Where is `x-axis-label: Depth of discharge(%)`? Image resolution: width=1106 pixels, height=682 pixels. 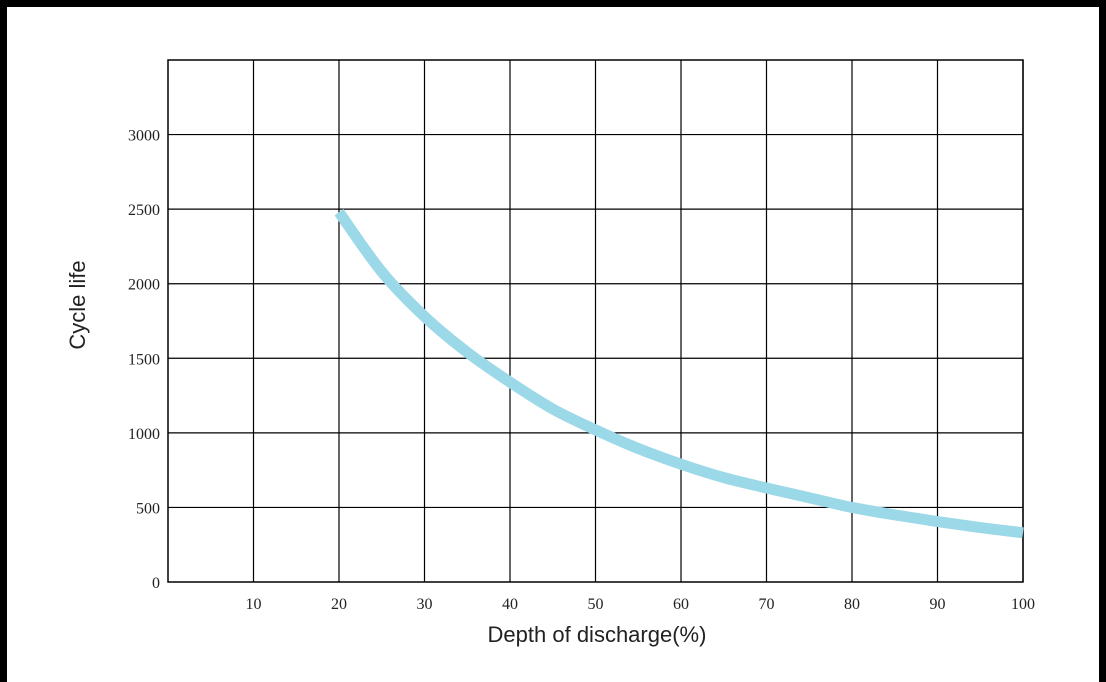 x-axis-label: Depth of discharge(%) is located at coordinates (597, 634).